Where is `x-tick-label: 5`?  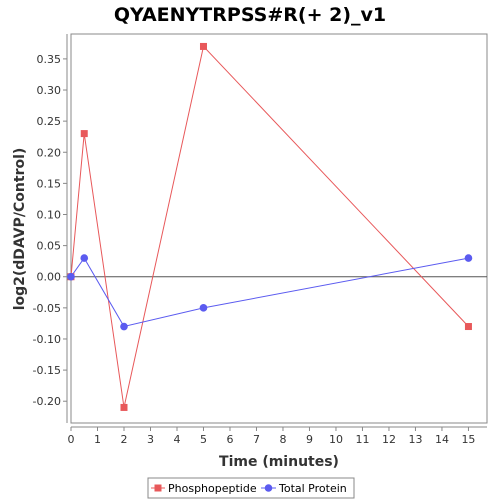 x-tick-label: 5 is located at coordinates (203, 439).